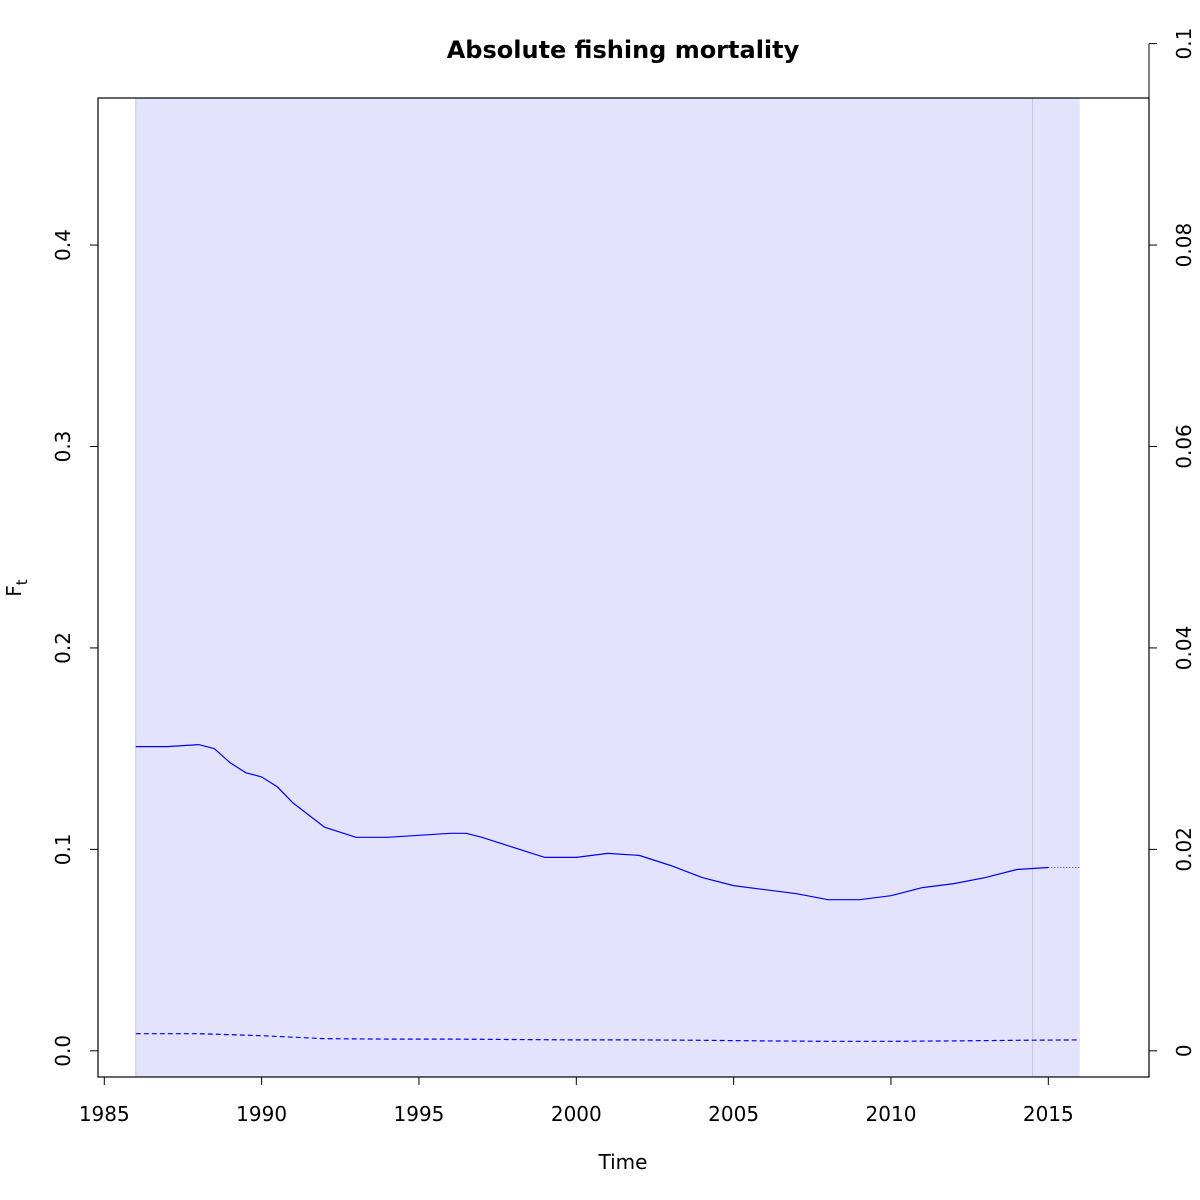  Describe the element at coordinates (14, 591) in the screenshot. I see `y-axis-label-main: F` at that location.